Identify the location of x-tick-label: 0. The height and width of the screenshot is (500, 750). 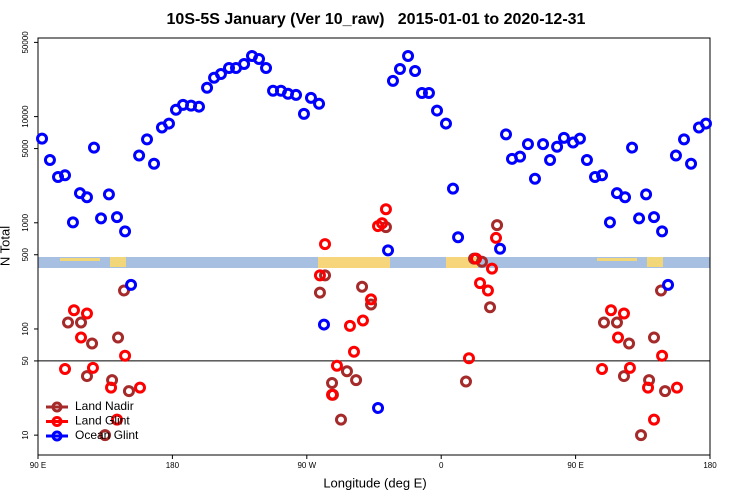
(441, 465).